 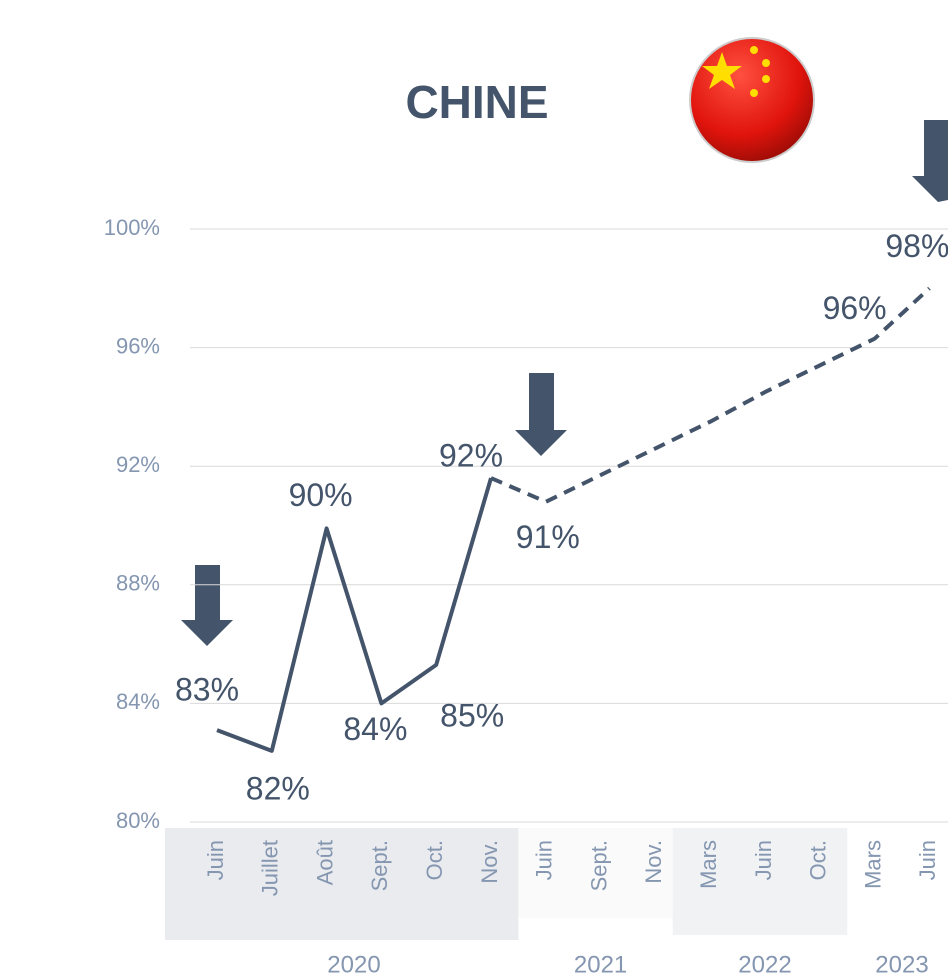 I want to click on y-tick-label: 84%, so click(x=138, y=701).